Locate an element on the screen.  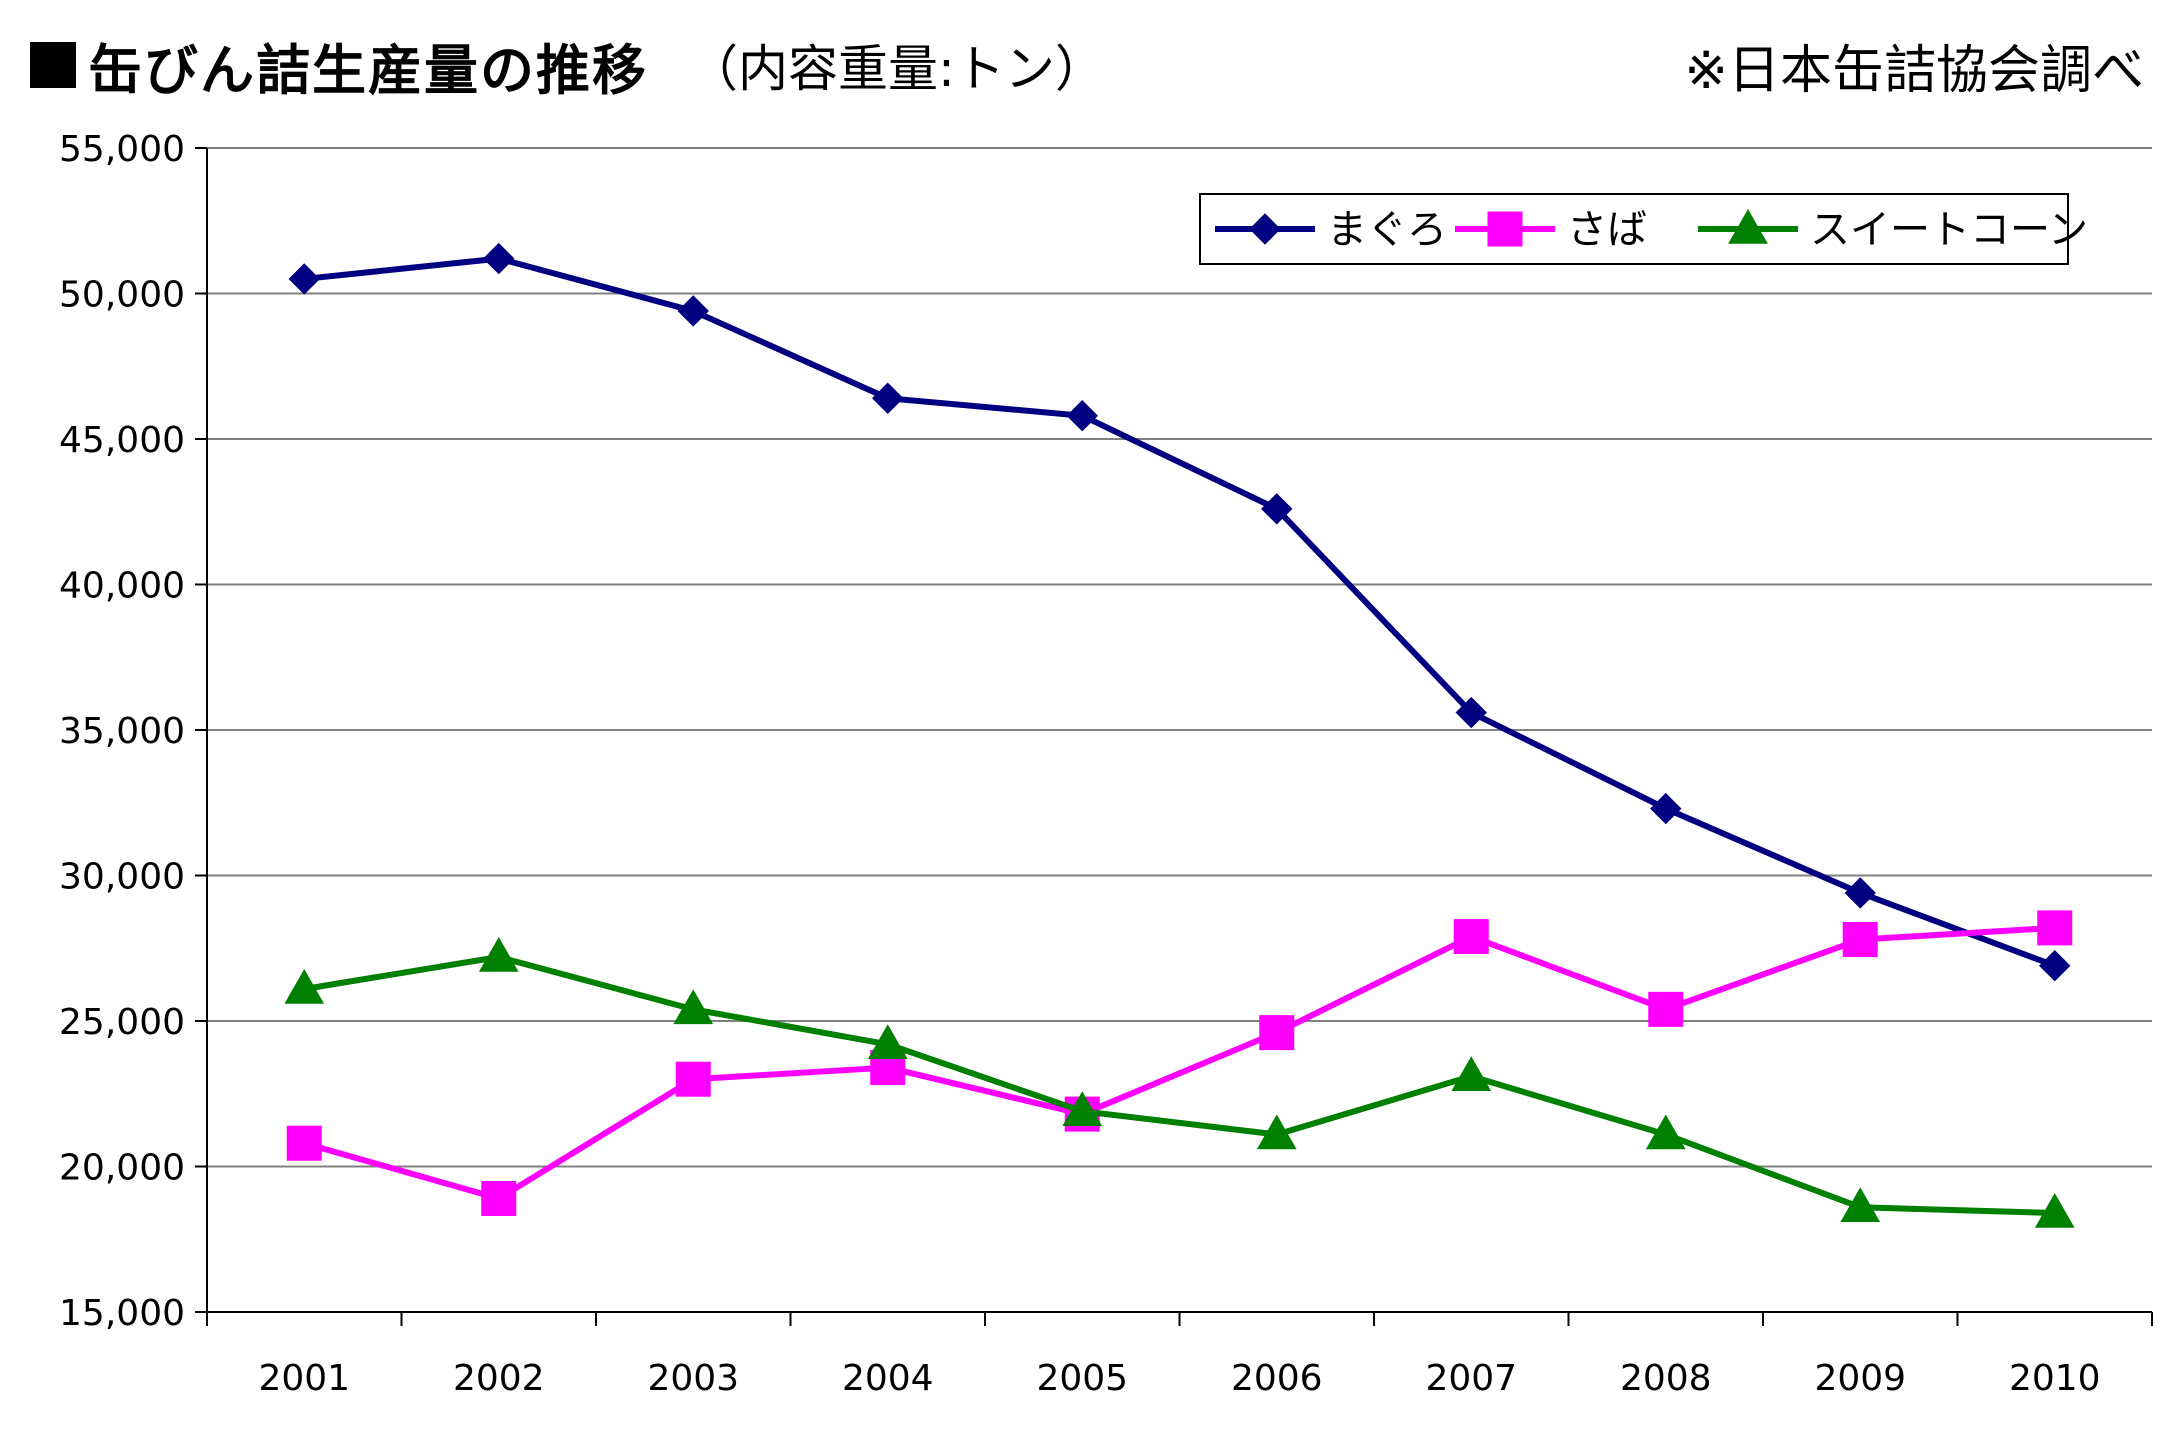
x-tick-label: 2008 is located at coordinates (1666, 1378).